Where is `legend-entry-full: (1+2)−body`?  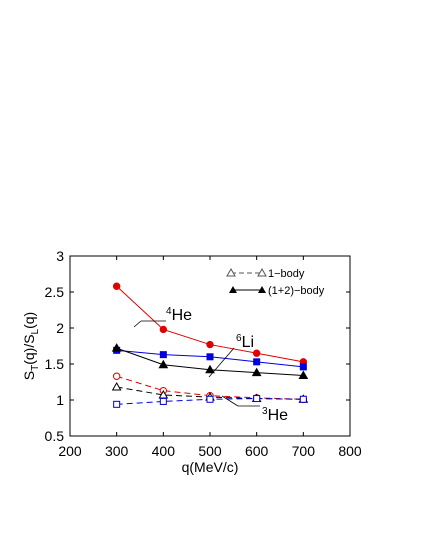 legend-entry-full: (1+2)−body is located at coordinates (277, 291).